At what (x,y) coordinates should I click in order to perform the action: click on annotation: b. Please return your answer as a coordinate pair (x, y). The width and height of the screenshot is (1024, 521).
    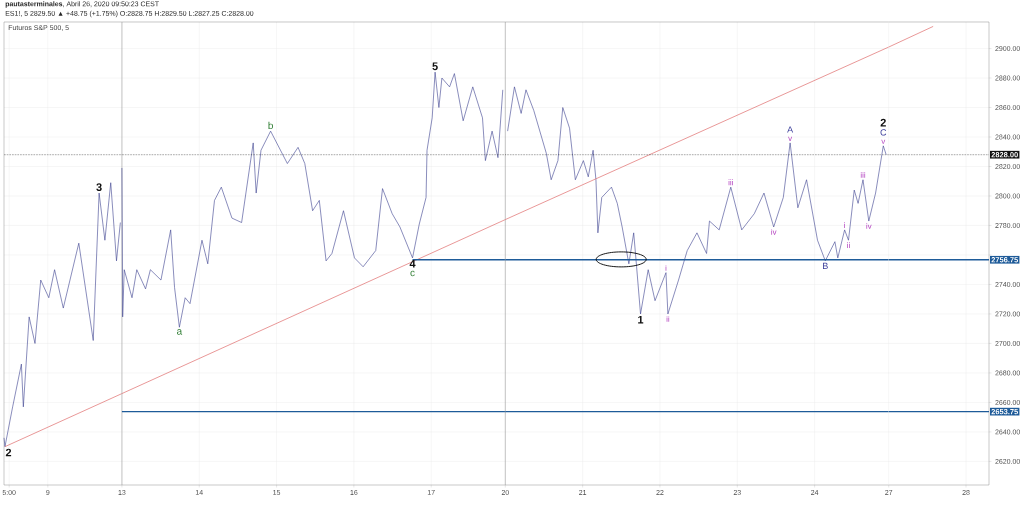
    Looking at the image, I should click on (270, 125).